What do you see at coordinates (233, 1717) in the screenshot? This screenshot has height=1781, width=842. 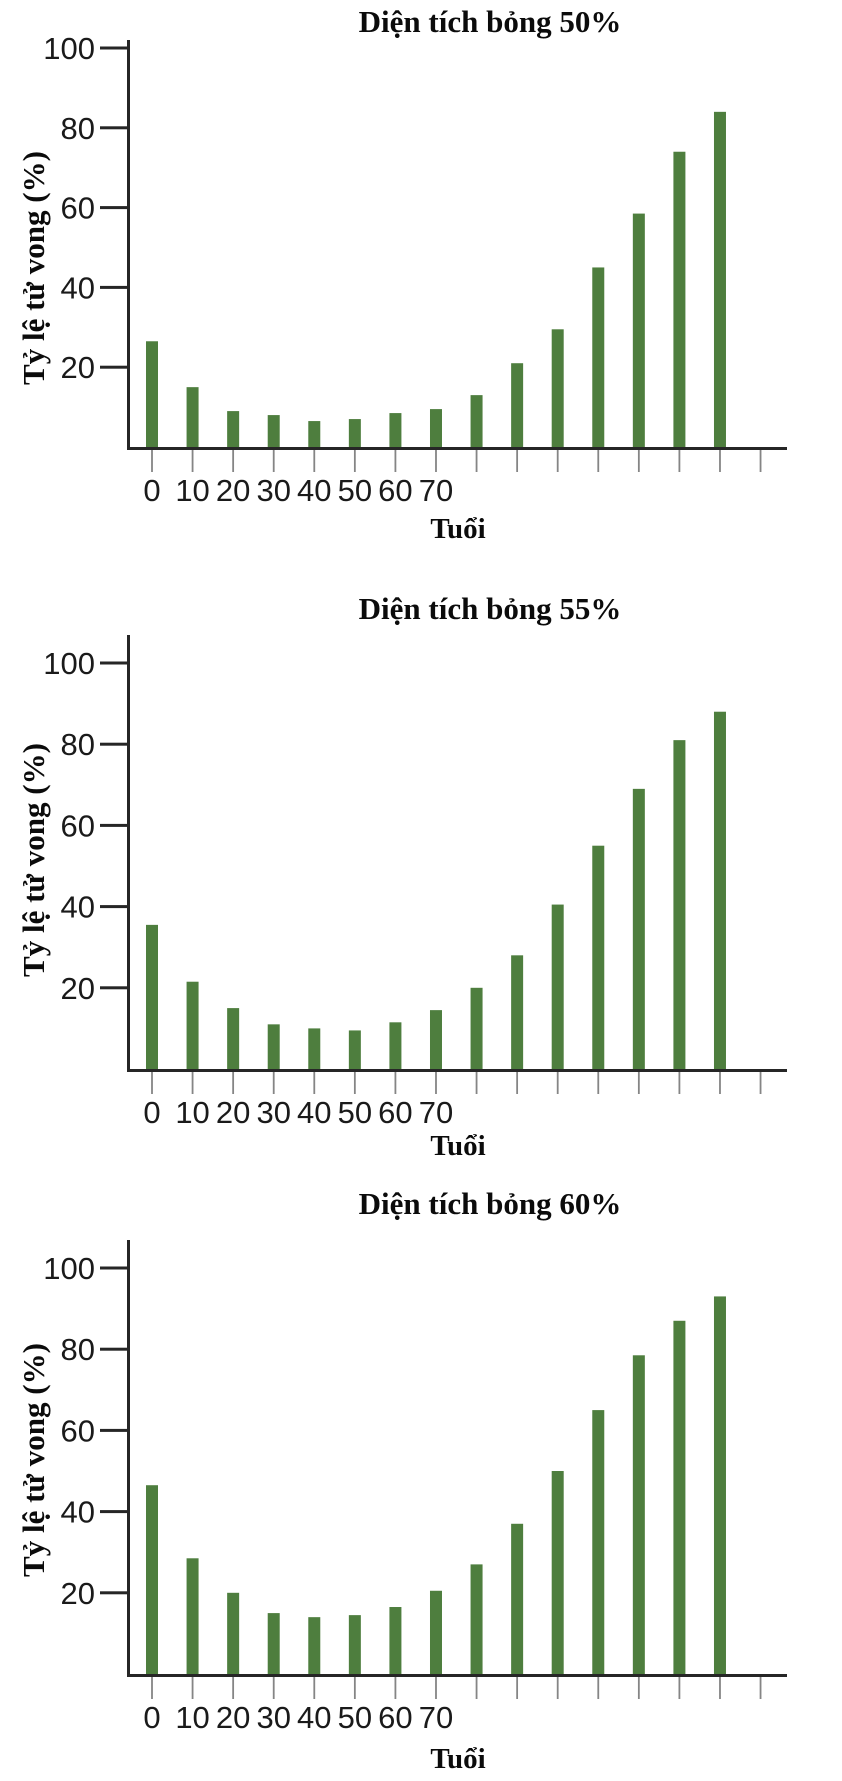 I see `x-tick-label: 20` at bounding box center [233, 1717].